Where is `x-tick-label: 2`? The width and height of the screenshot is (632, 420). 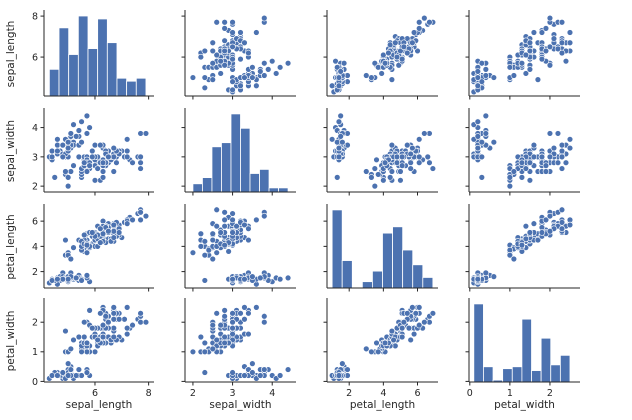
x-tick-label: 2 is located at coordinates (193, 393).